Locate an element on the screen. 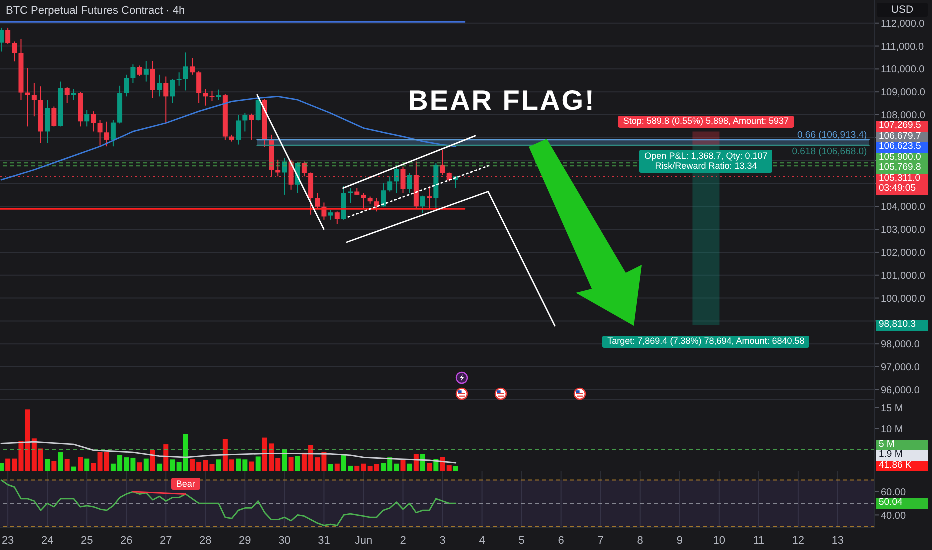 Image resolution: width=932 pixels, height=550 pixels. annotation: Open P&L: 1,368.7, Qty: 0.107 Risk/Reward Ratio: 13.34 is located at coordinates (706, 161).